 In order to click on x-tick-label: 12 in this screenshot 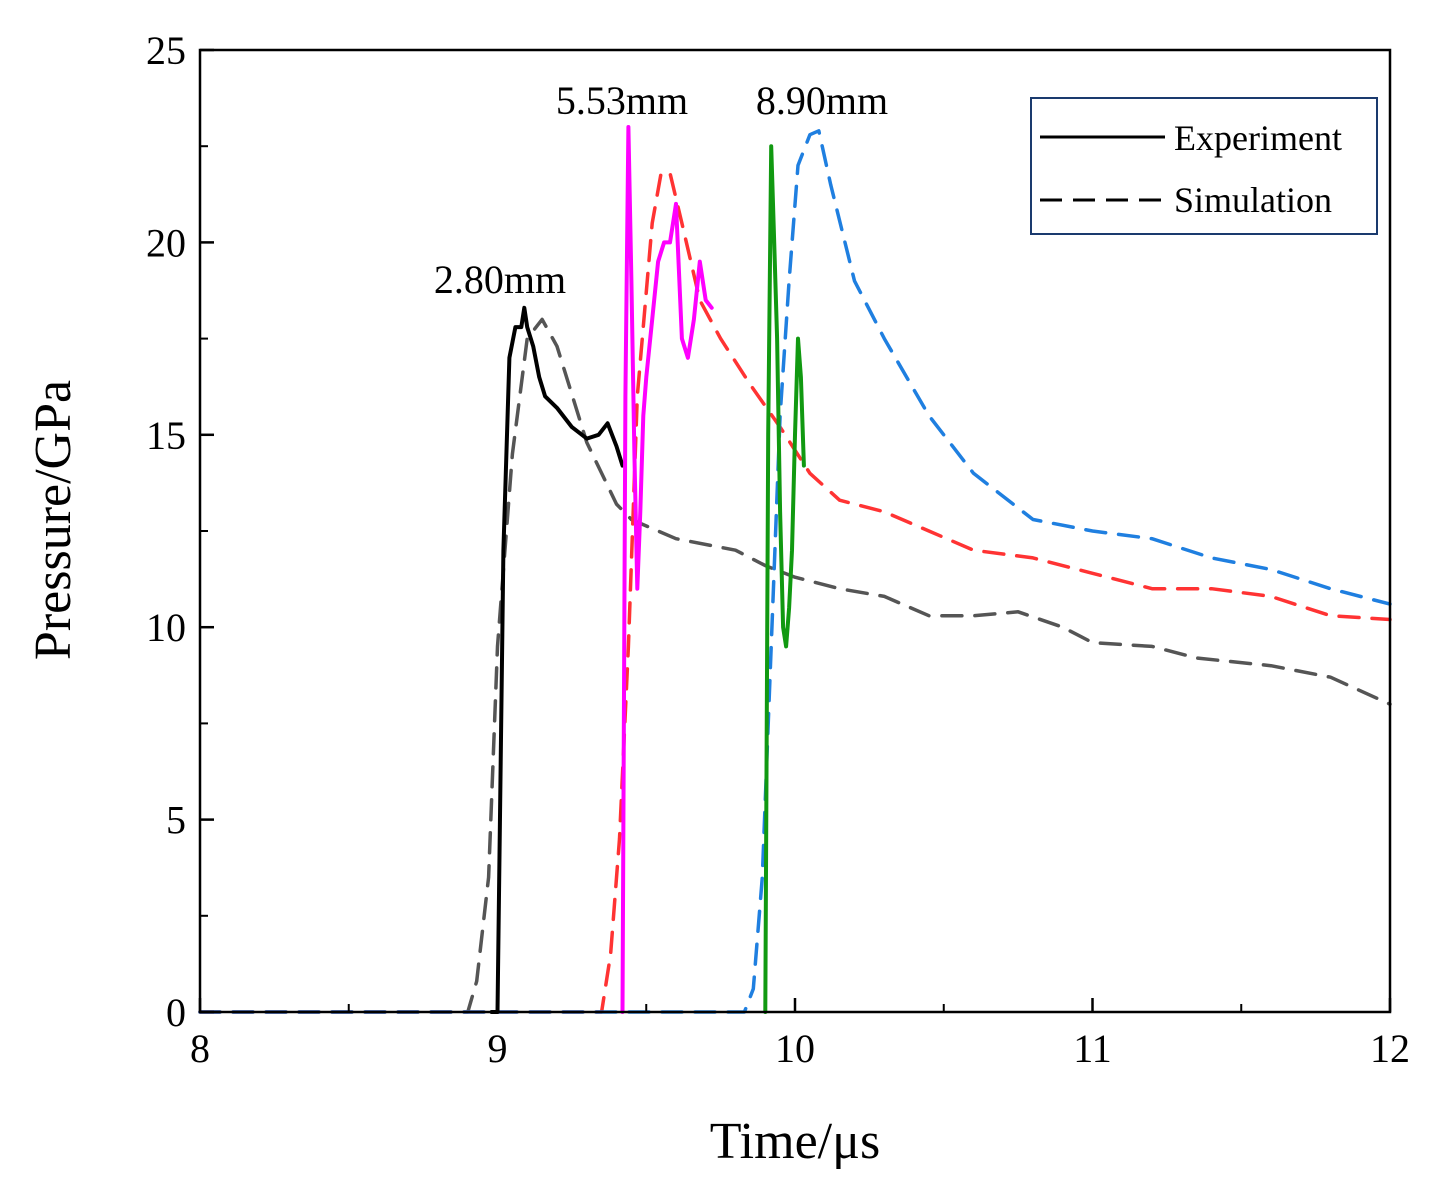, I will do `click(1390, 1048)`.